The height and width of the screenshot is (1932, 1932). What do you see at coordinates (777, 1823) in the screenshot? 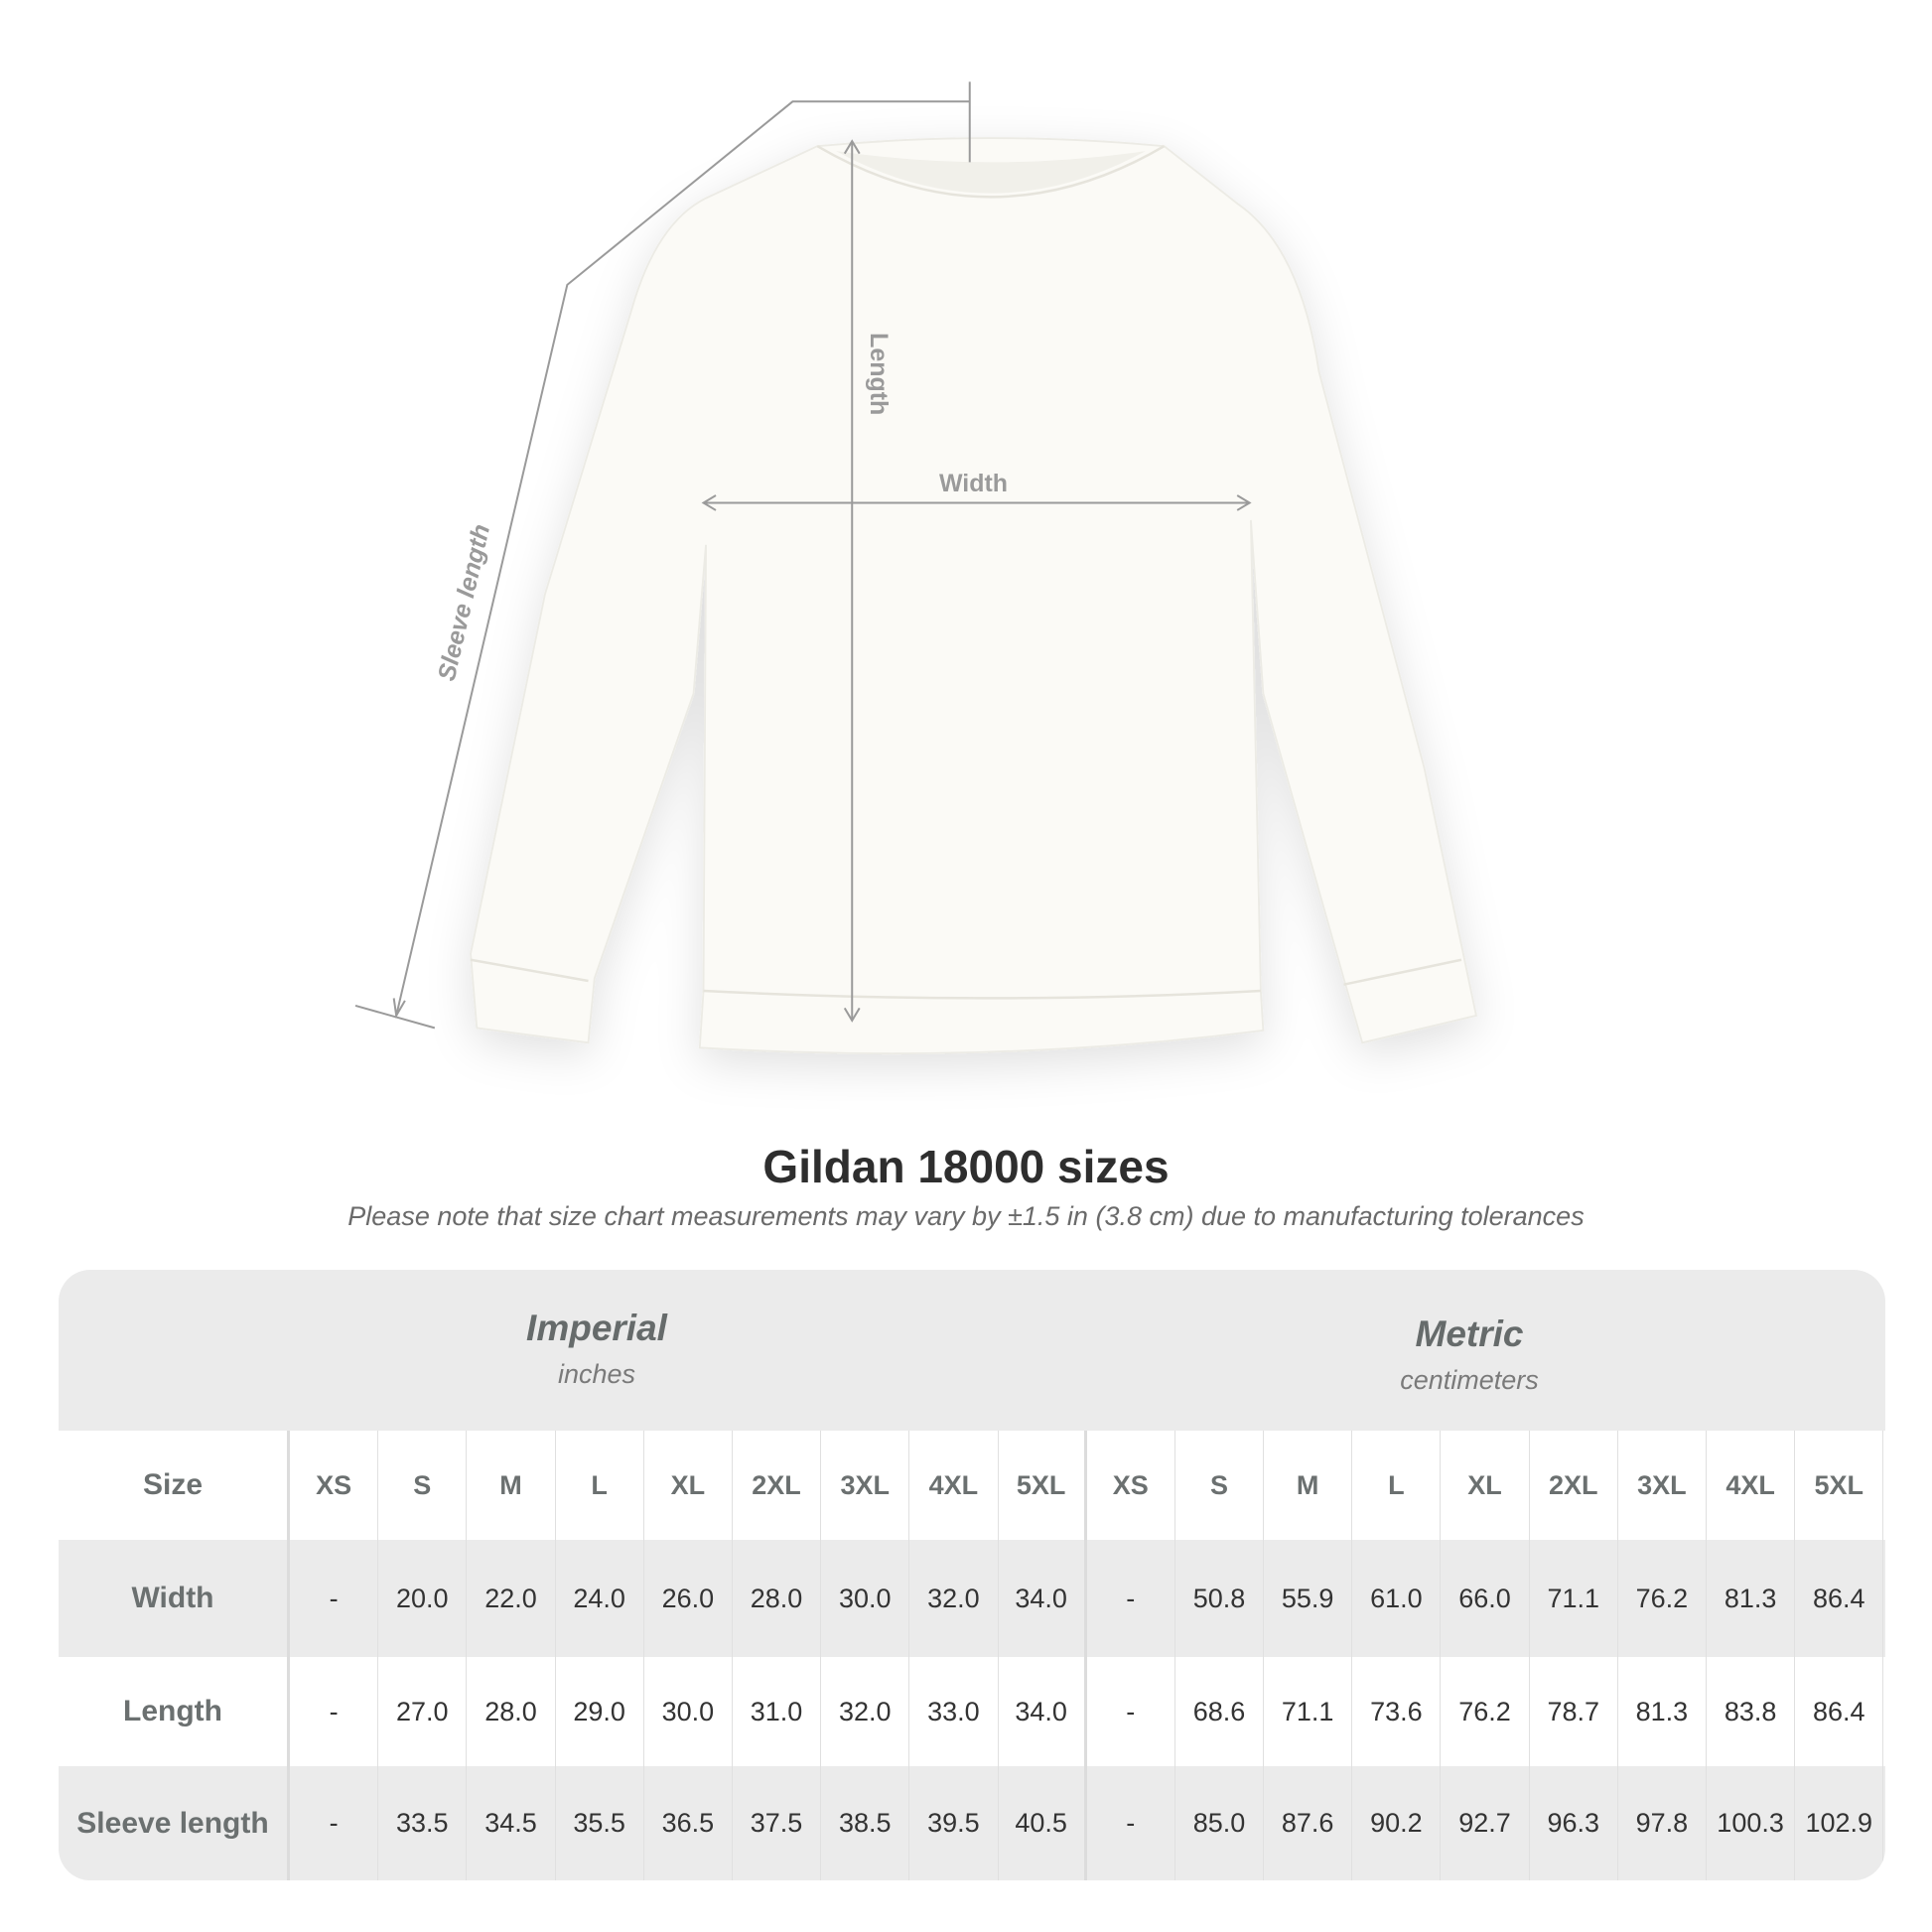
I see `value-cell: 37.5` at bounding box center [777, 1823].